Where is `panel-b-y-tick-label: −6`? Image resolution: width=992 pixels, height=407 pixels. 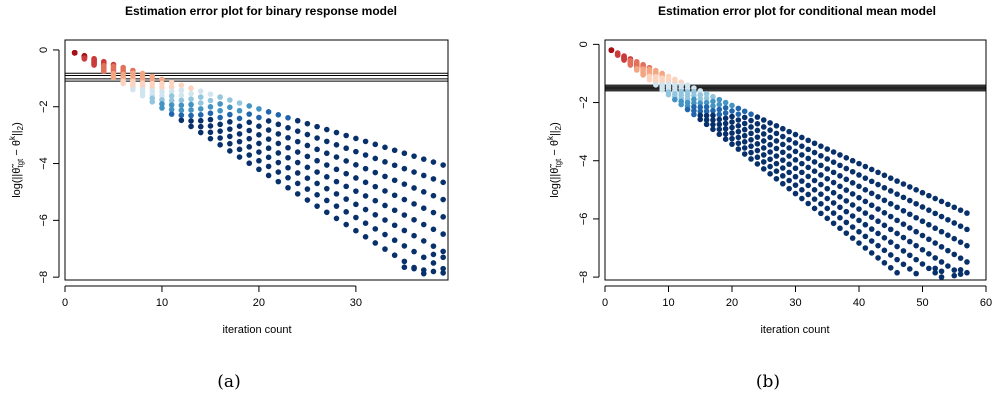 panel-b-y-tick-label: −6 is located at coordinates (584, 219).